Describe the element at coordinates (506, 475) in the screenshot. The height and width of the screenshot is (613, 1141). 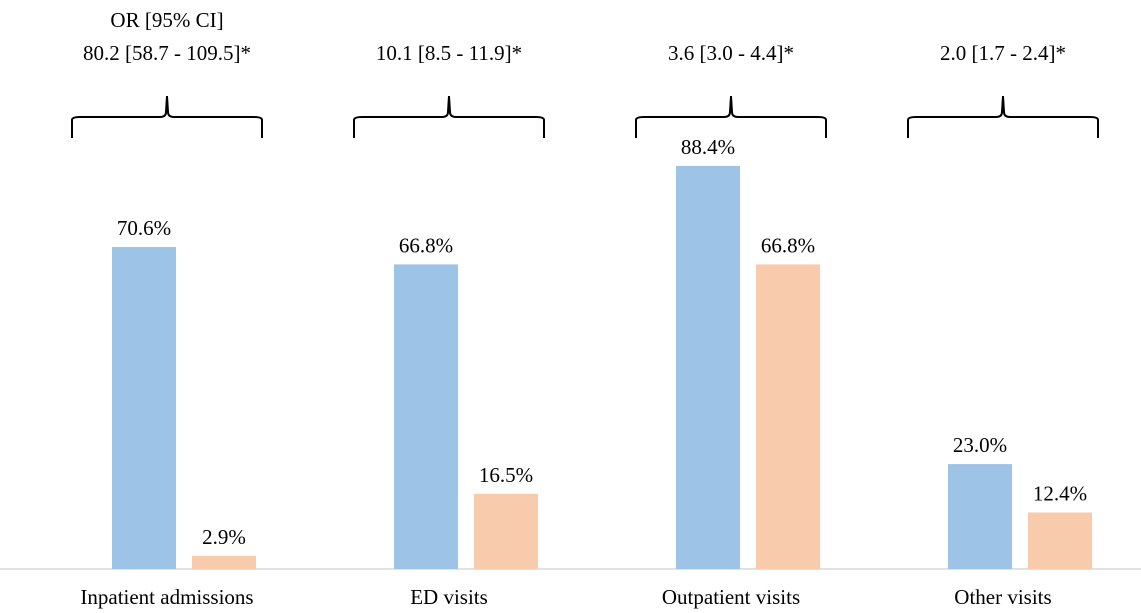
I see `data-label-series2-2: 16.5%` at that location.